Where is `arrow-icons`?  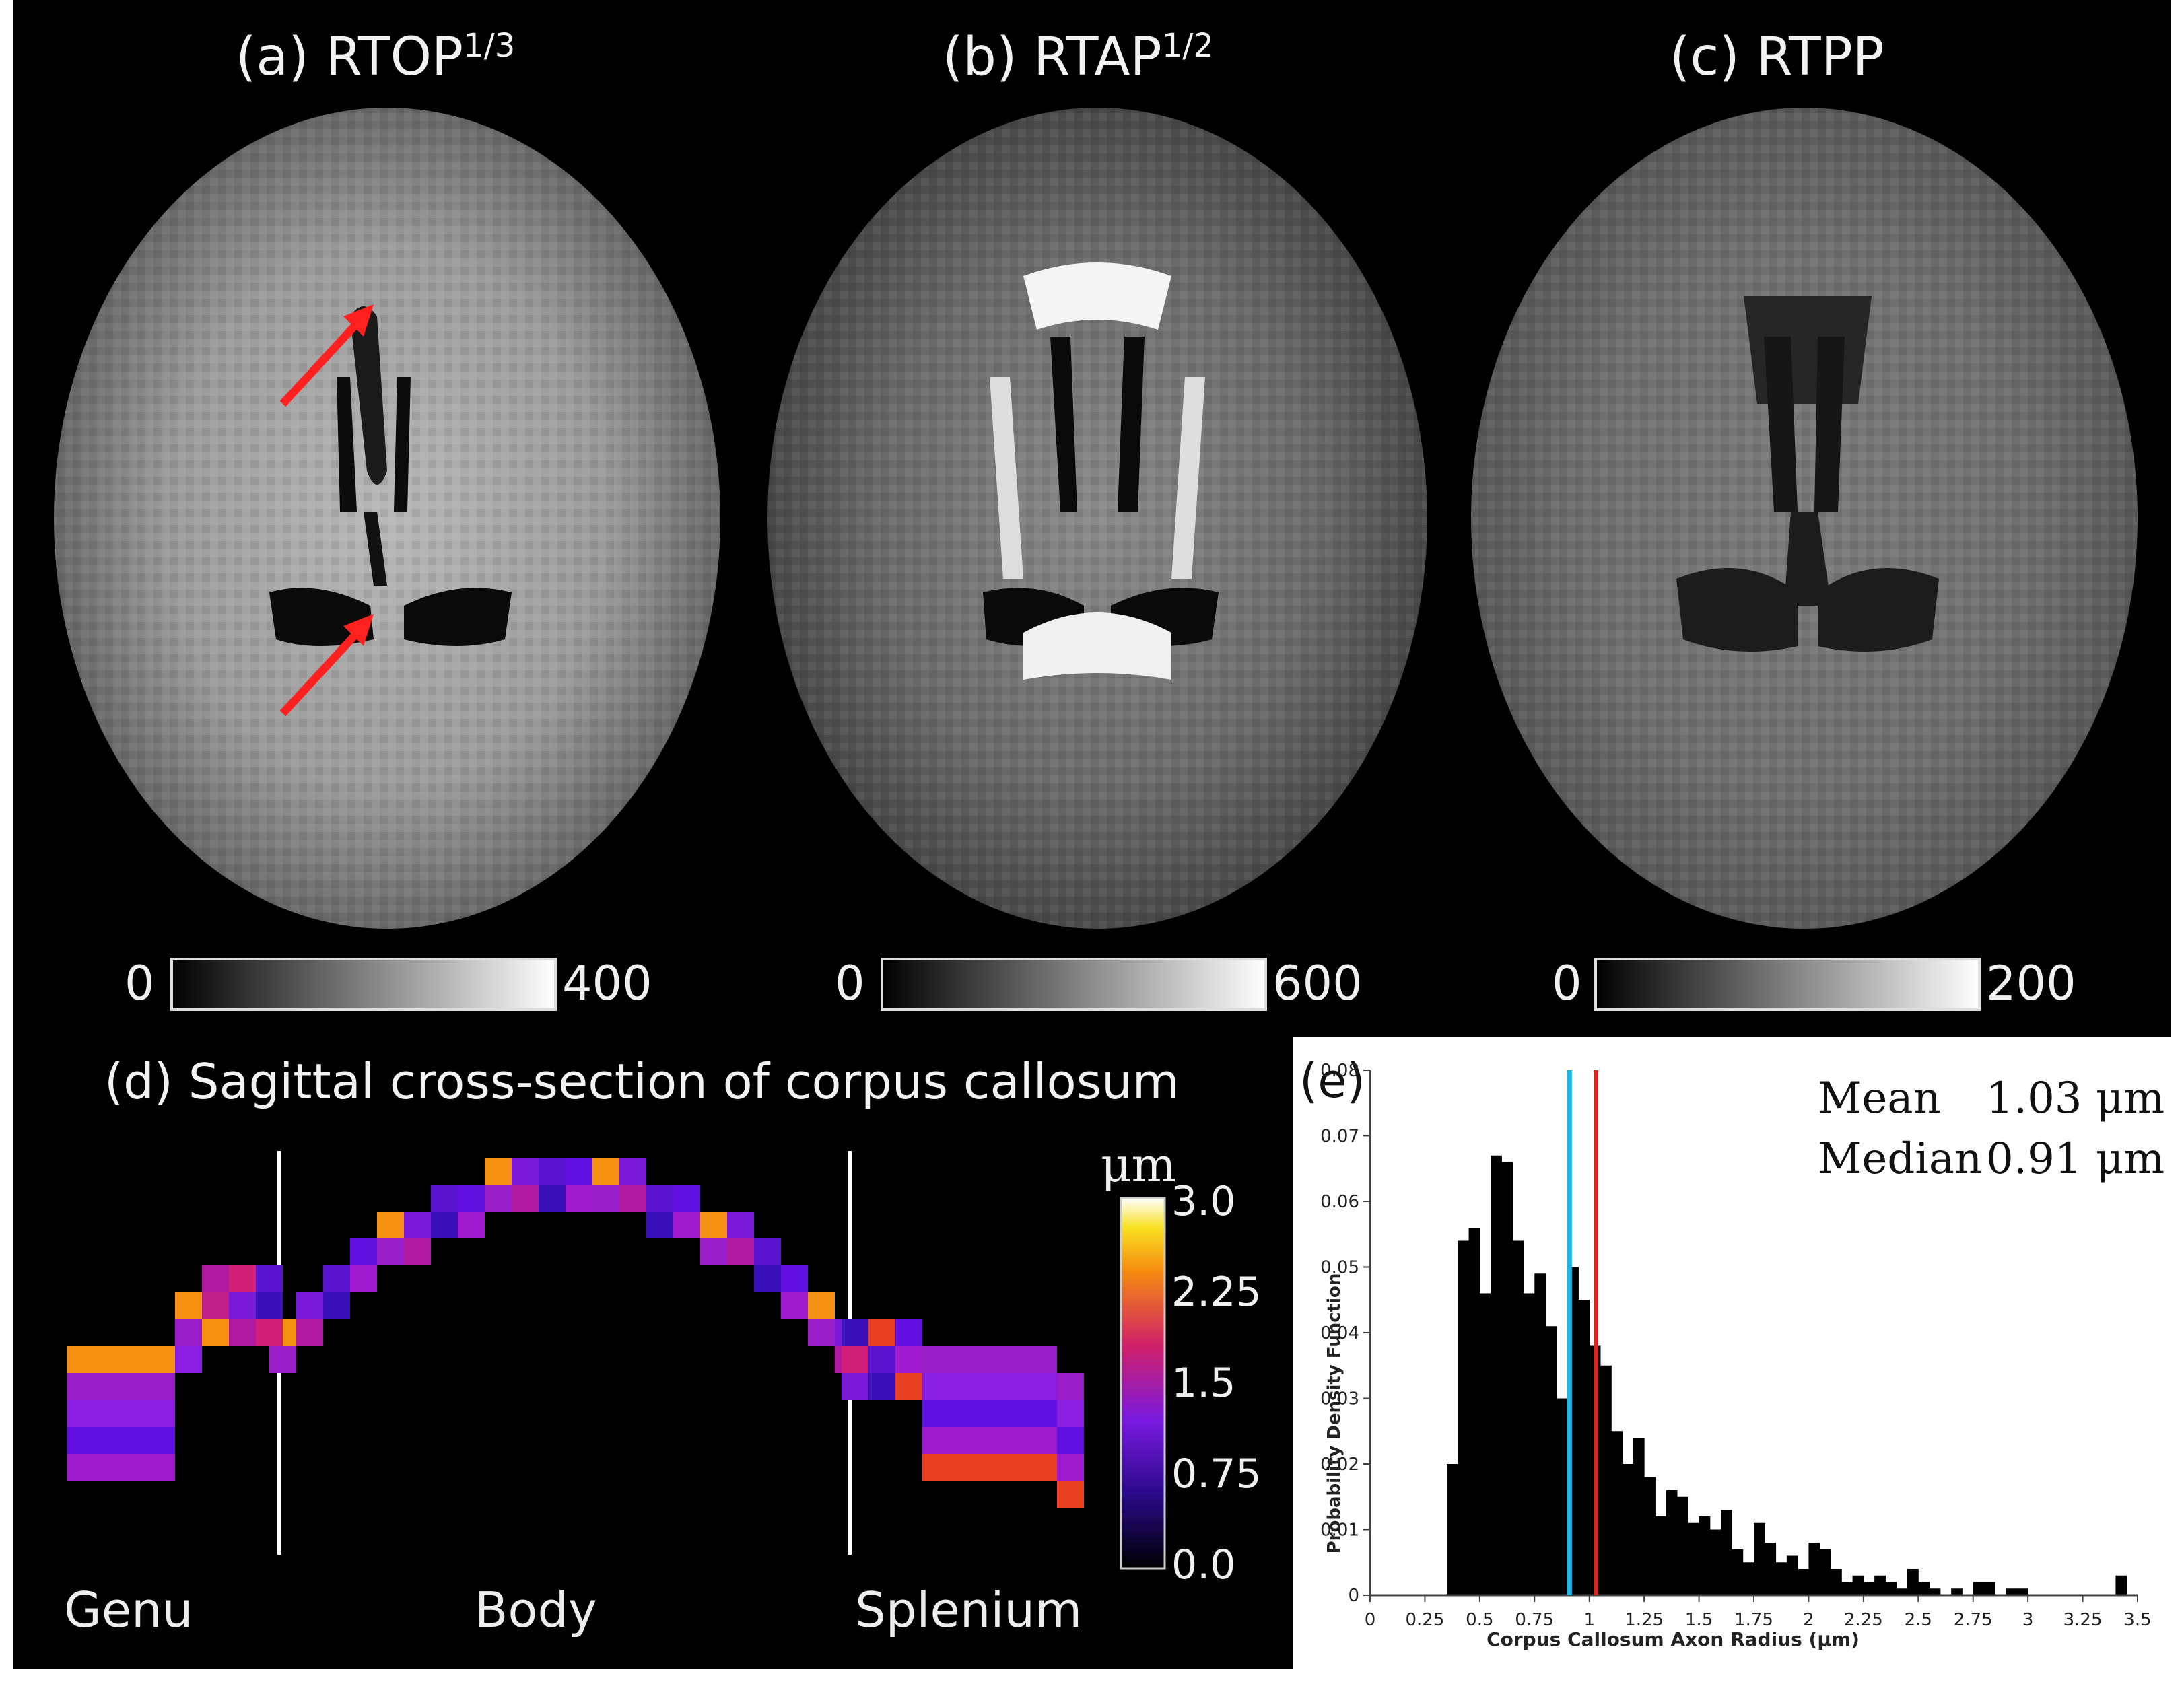
arrow-icons is located at coordinates (327, 510).